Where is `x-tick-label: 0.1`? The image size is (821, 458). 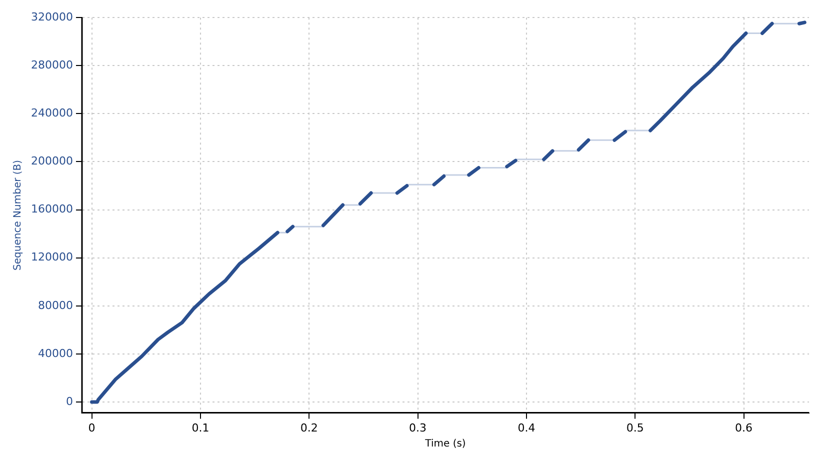
x-tick-label: 0.1 is located at coordinates (201, 427).